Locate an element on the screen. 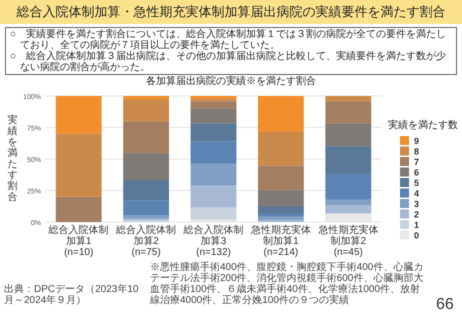 This screenshot has height=320, width=462. chart-subtitle: 各加算届出病院の実績※を満たす割合 is located at coordinates (231, 82).